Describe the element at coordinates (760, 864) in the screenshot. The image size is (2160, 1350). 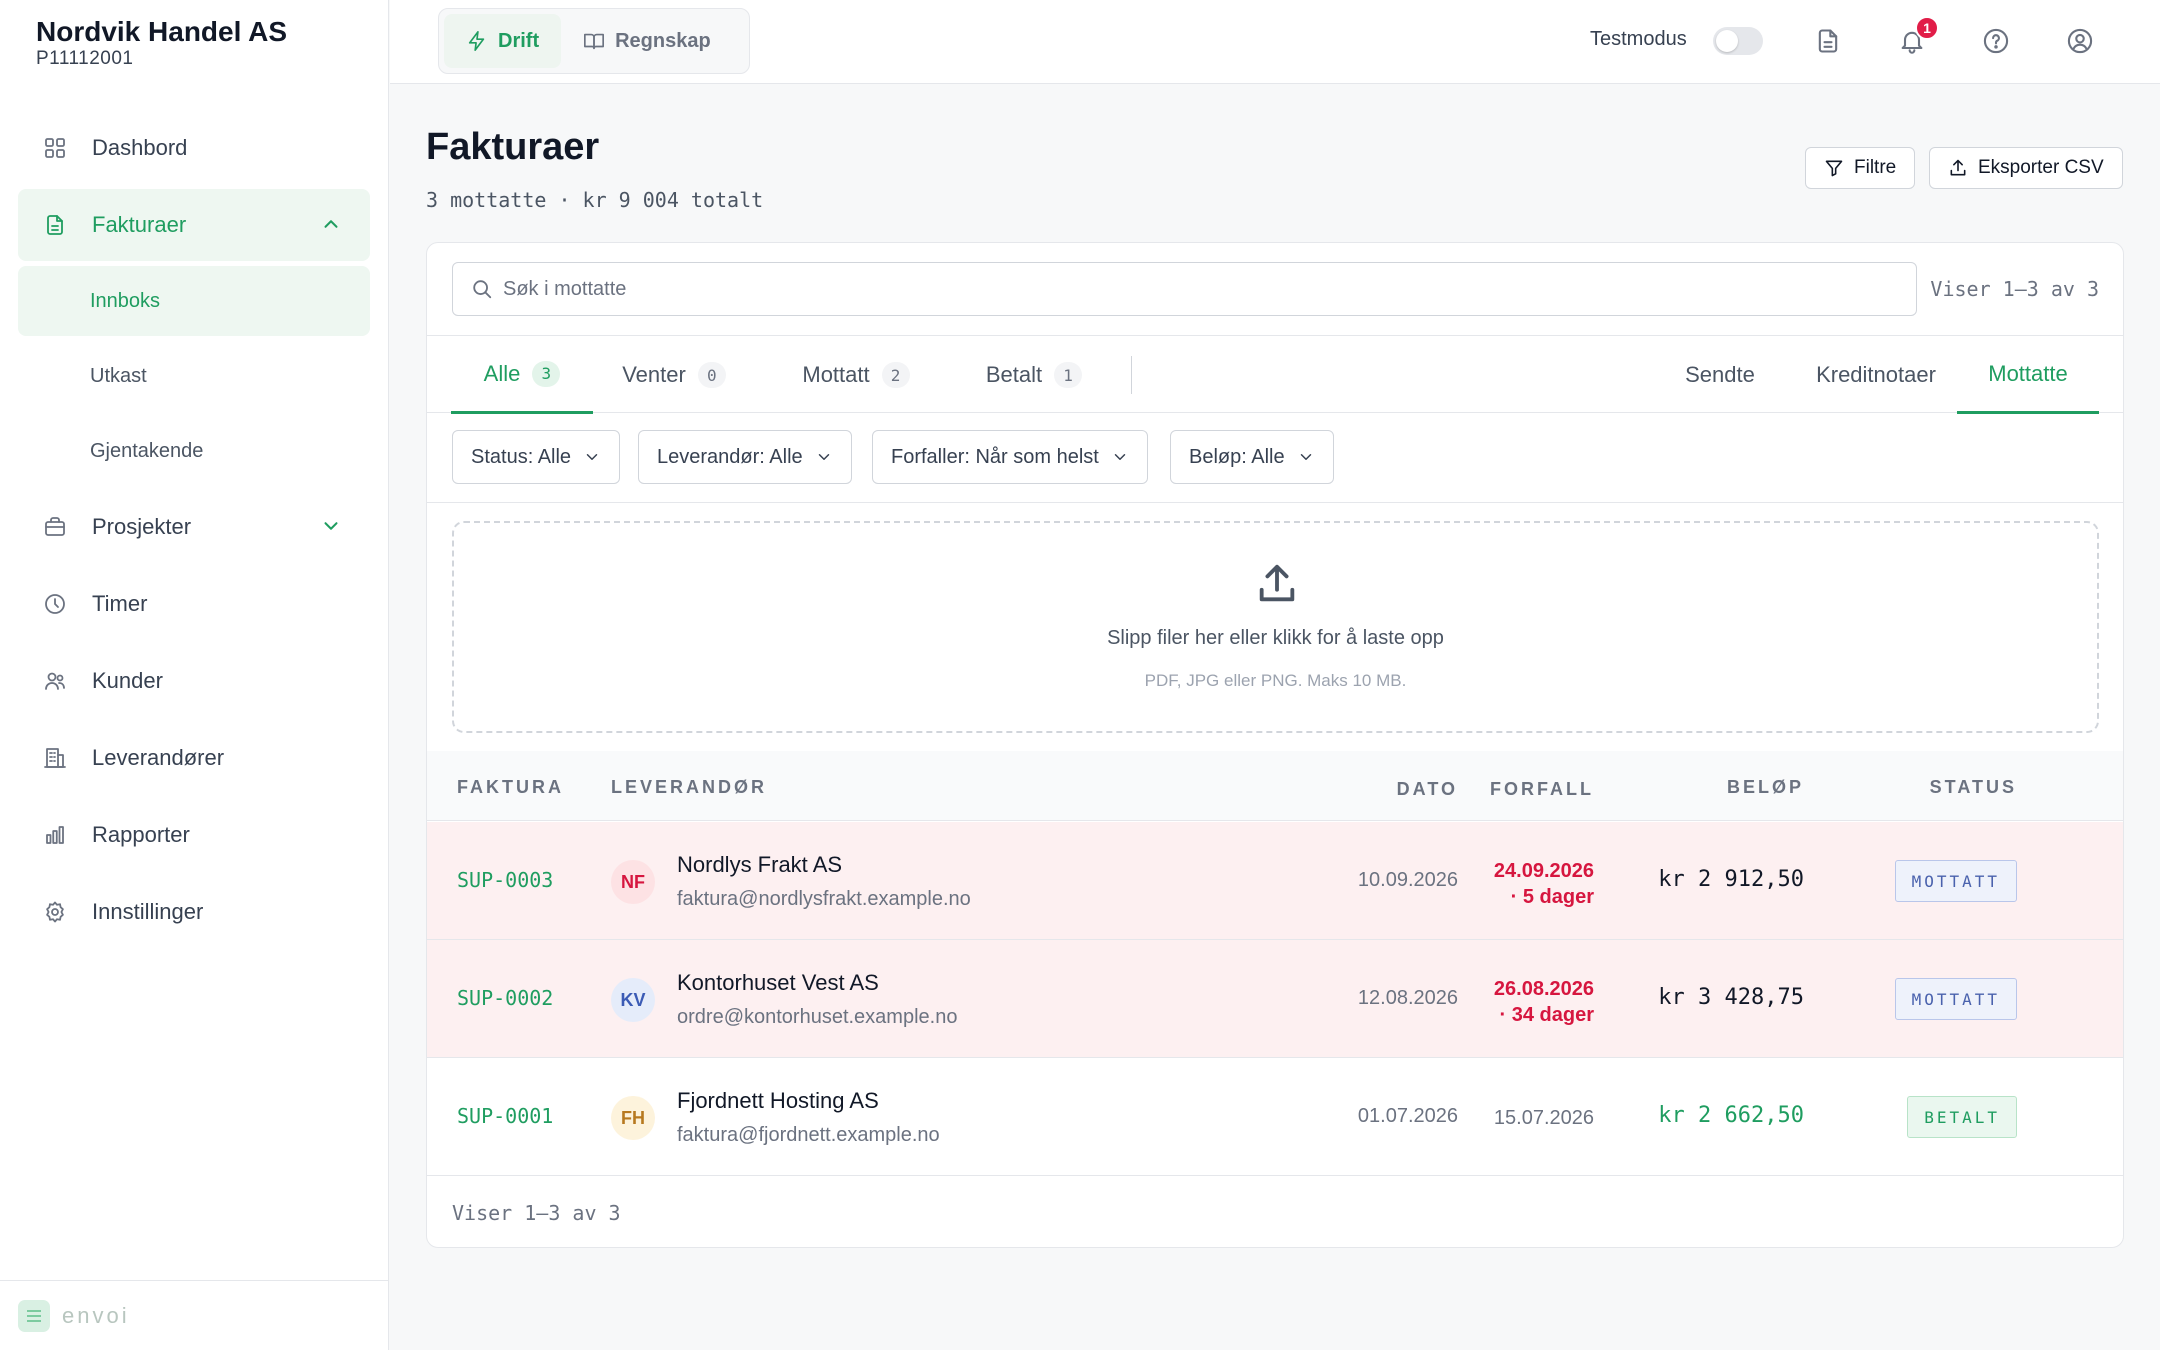
I see `vendor-name: Nordlys Frakt AS` at that location.